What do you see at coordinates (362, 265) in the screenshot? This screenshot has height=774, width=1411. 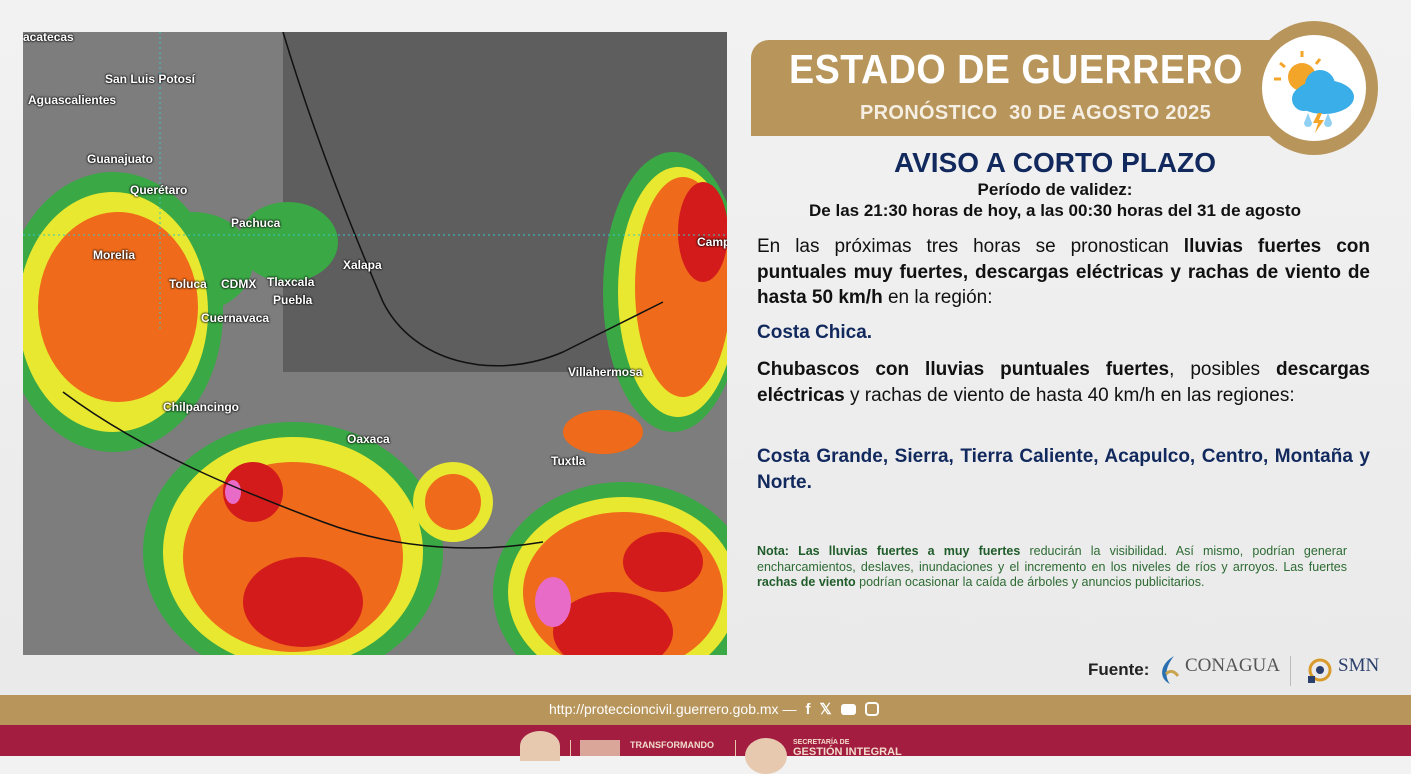 I see `city-label: Xalapa` at bounding box center [362, 265].